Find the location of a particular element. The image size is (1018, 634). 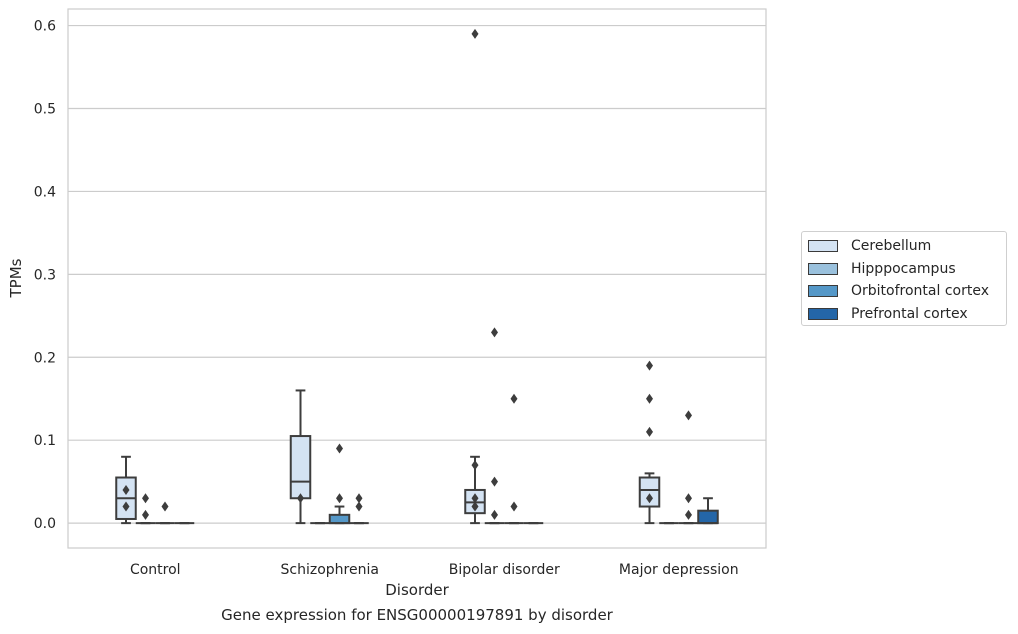

legend-item: Hipppocampus is located at coordinates (907, 269).